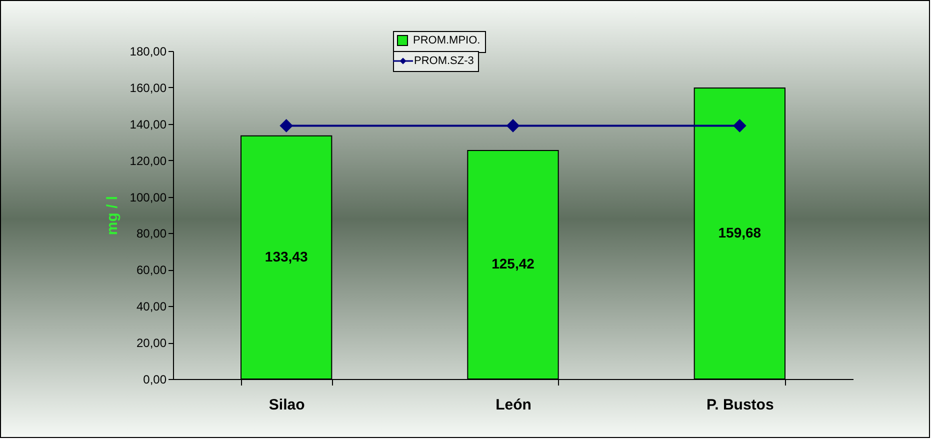 This screenshot has width=932, height=440. Describe the element at coordinates (151, 233) in the screenshot. I see `y-tick-label: 80,00` at that location.